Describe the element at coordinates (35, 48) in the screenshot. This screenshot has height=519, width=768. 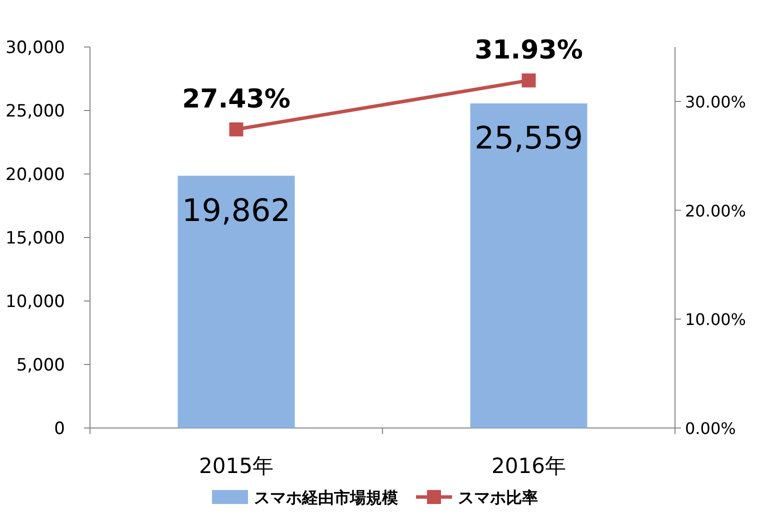
I see `y-tick-label: 30,000` at that location.